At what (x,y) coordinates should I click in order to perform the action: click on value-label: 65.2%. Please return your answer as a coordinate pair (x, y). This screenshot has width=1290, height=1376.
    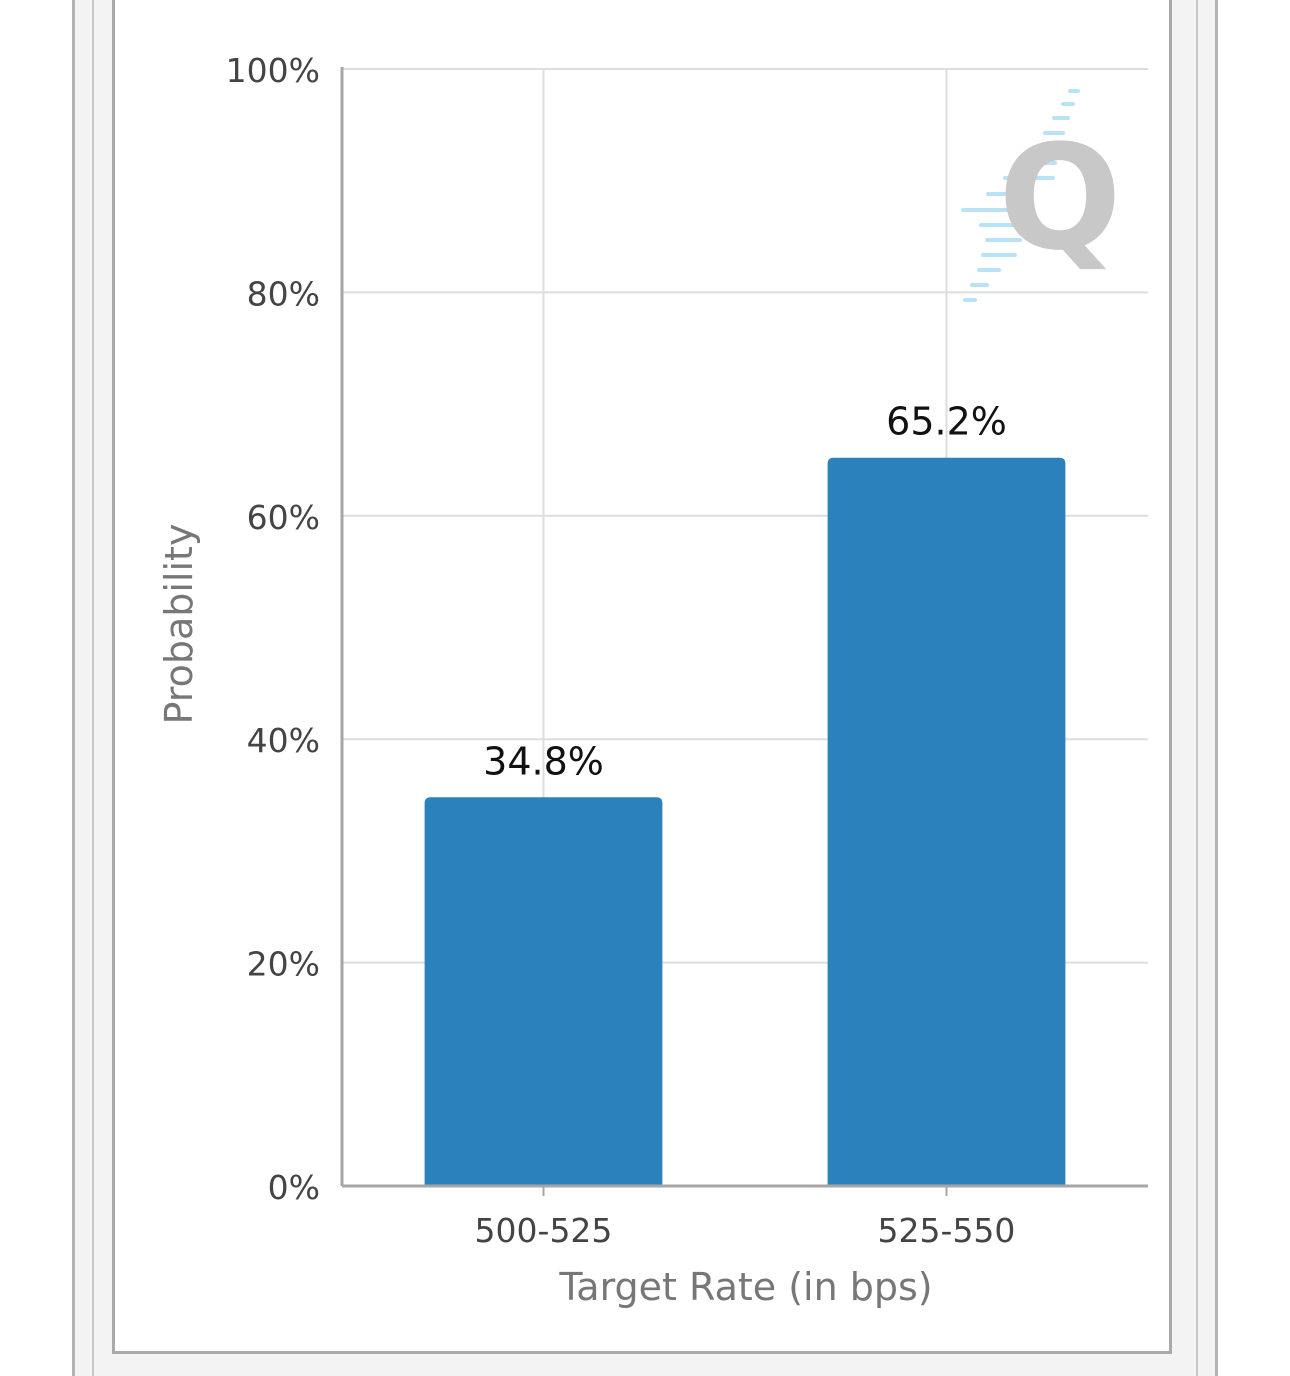
    Looking at the image, I should click on (946, 422).